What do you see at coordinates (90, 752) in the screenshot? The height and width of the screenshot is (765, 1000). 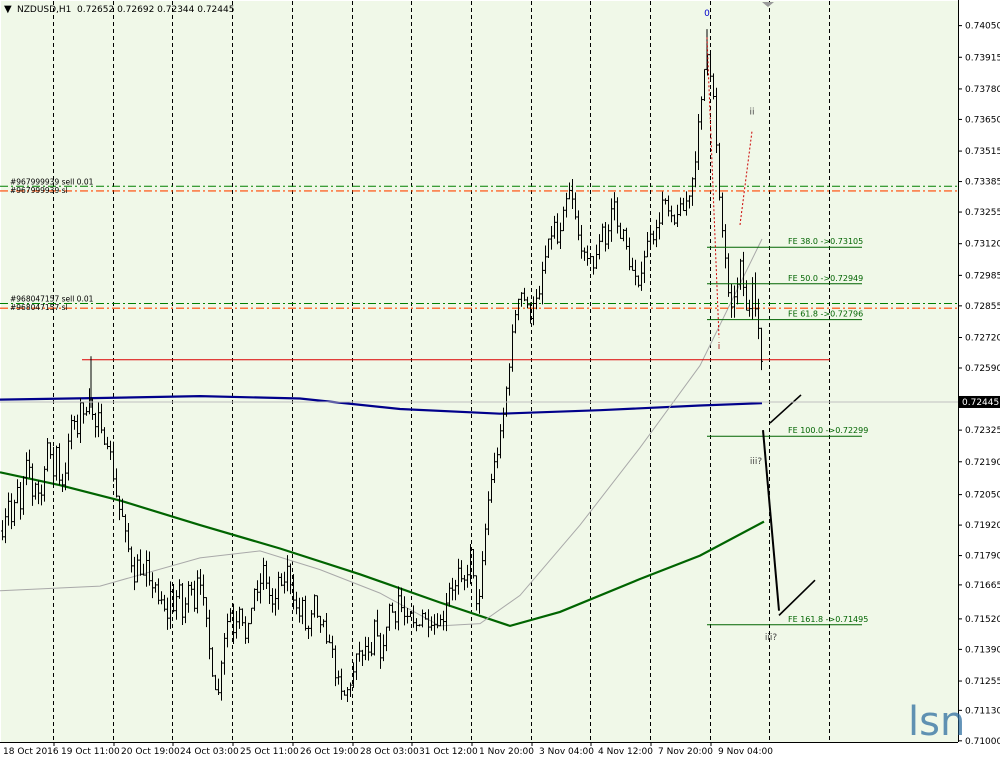 I see `x-tick-label: 19 Oct 11:00` at bounding box center [90, 752].